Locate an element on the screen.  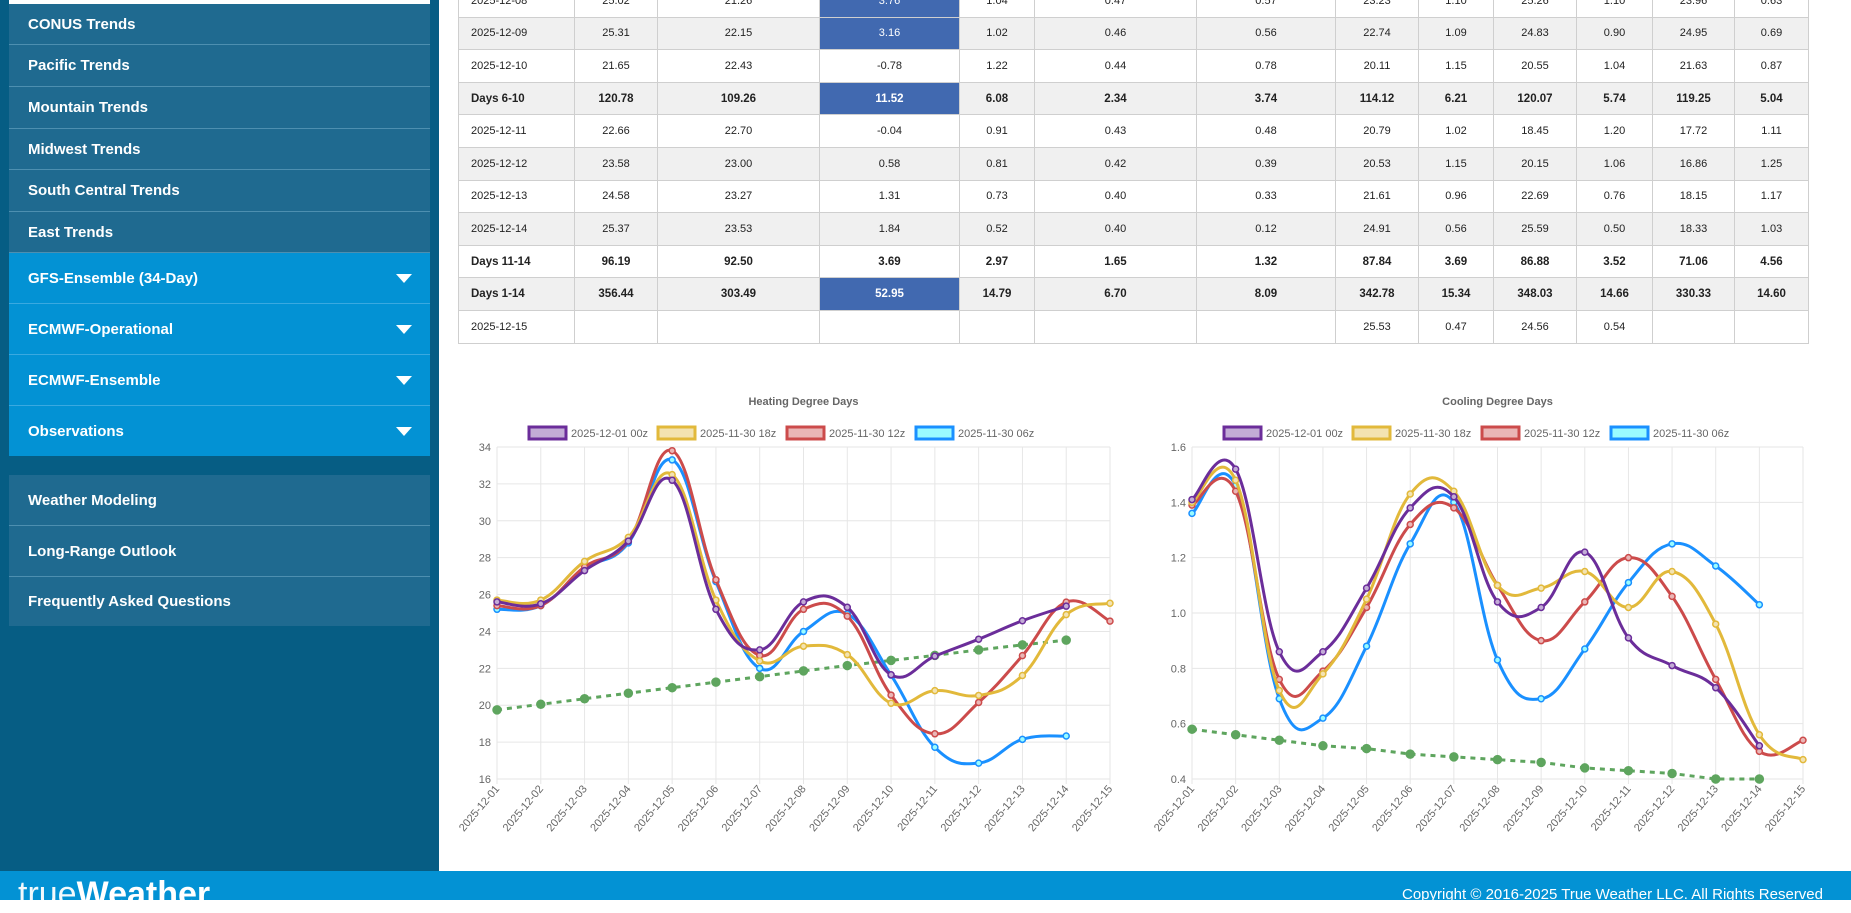
legend-item: 2025-11-30 12z is located at coordinates (1540, 433).